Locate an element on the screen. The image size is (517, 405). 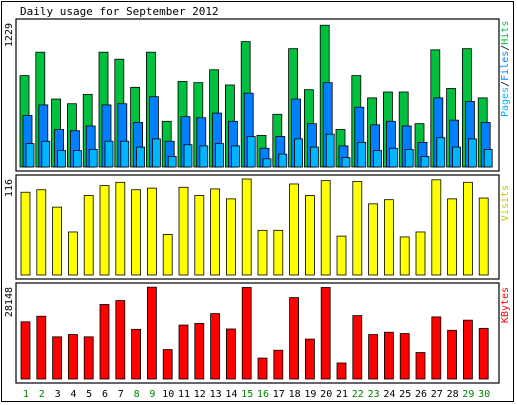
kbytes-ymax-label: 28148 is located at coordinates (9, 302).